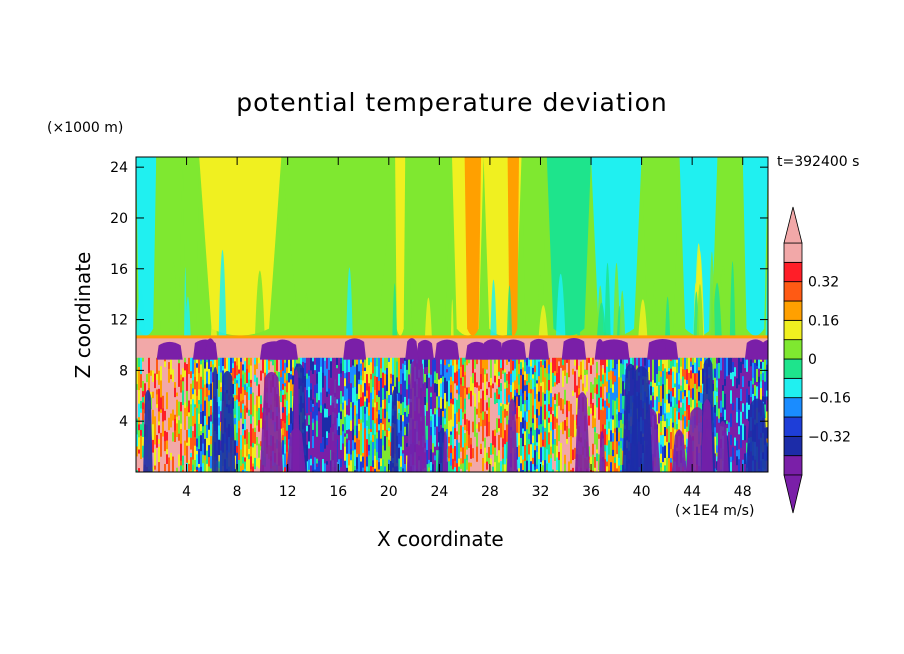 The width and height of the screenshot is (904, 654). I want to click on colorbar-label-1: 0.16, so click(823, 321).